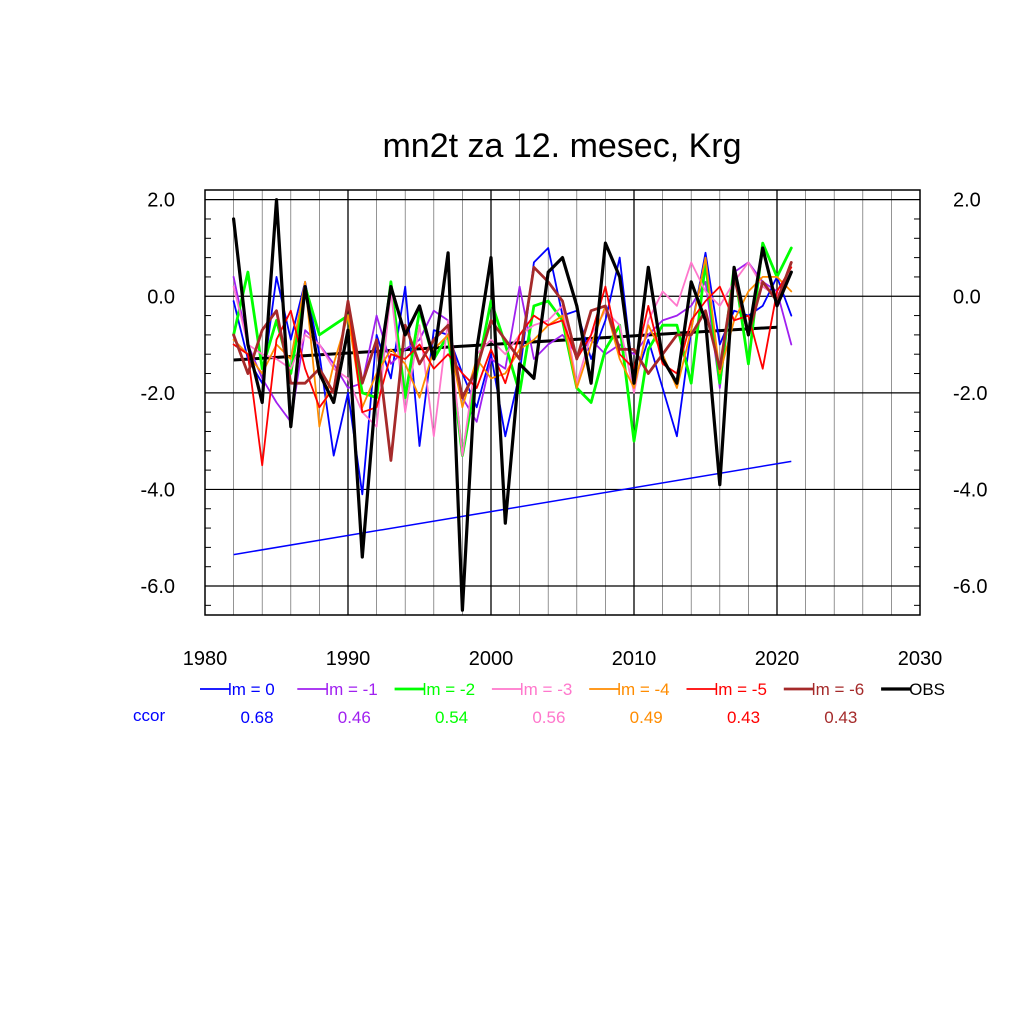 This screenshot has height=1024, width=1024. What do you see at coordinates (451, 717) in the screenshot?
I see `ccor-value: 0.54` at bounding box center [451, 717].